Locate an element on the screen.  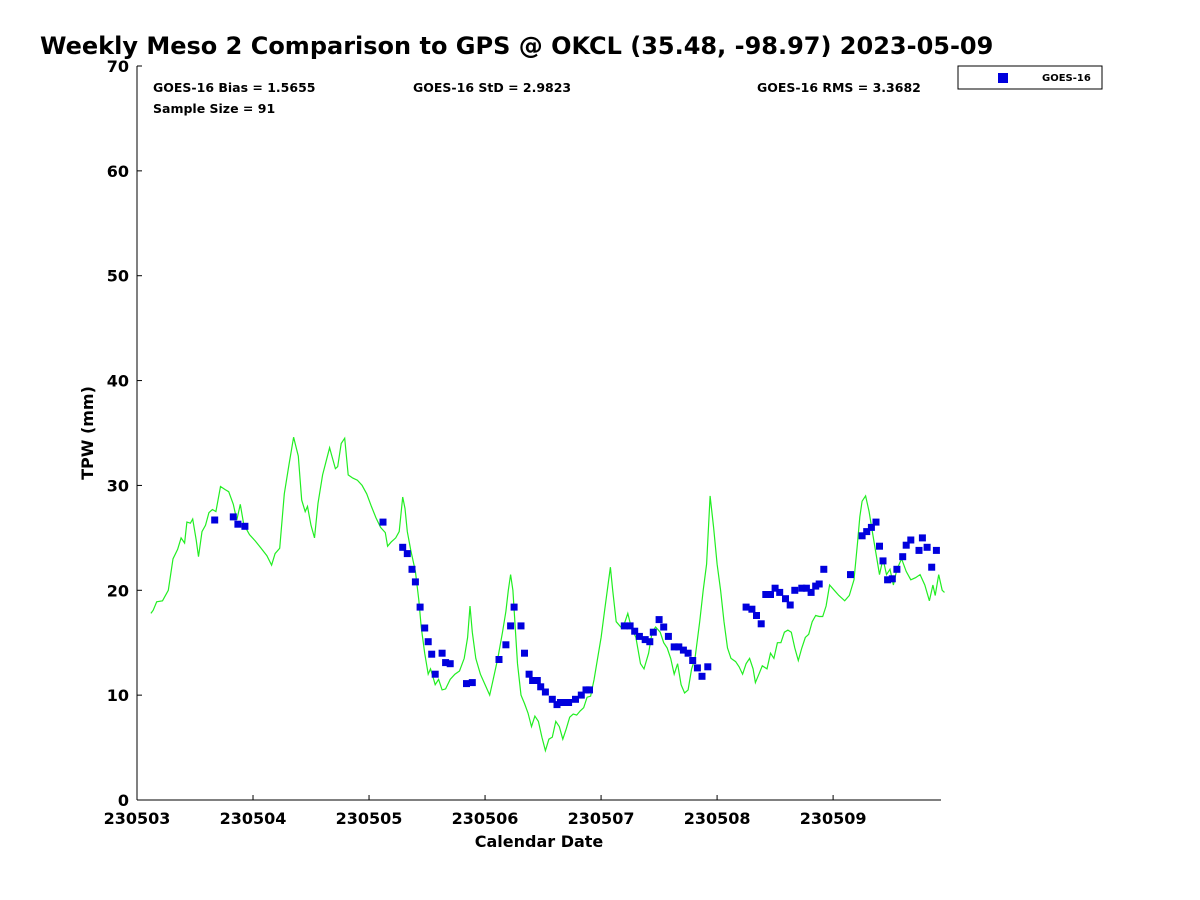
legend: GOES-16 is located at coordinates (1030, 77).